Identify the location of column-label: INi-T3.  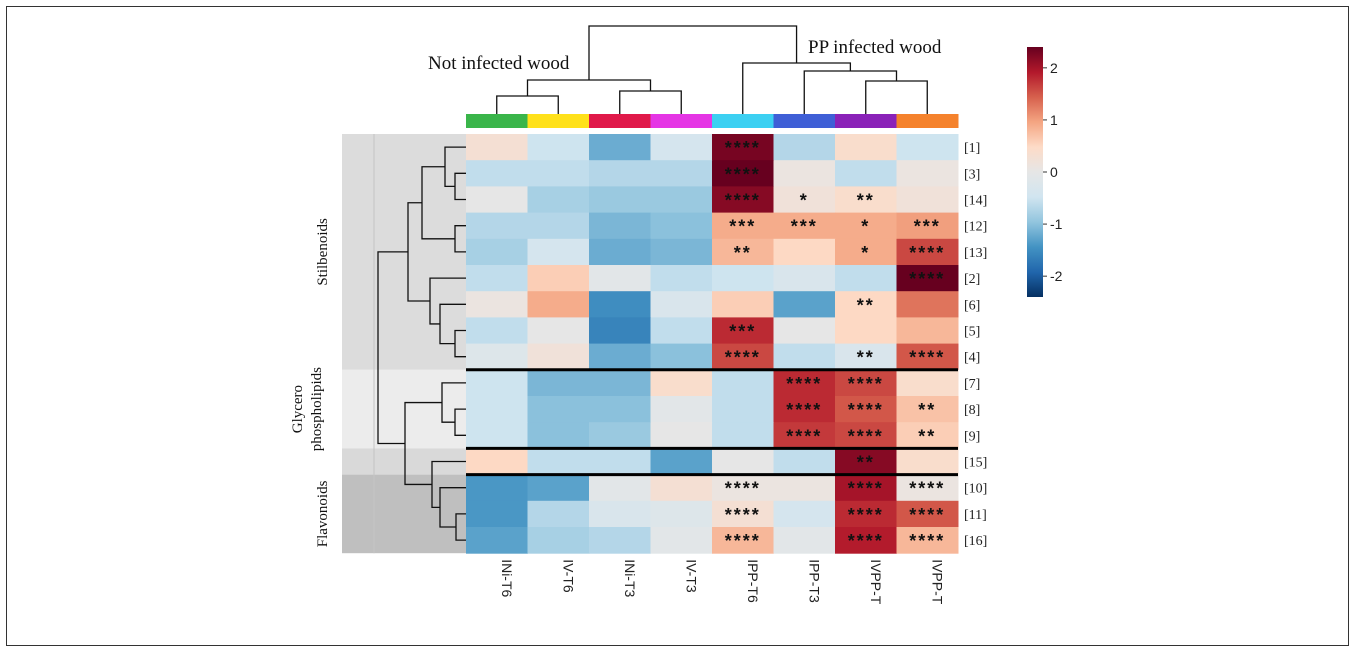
(630, 578).